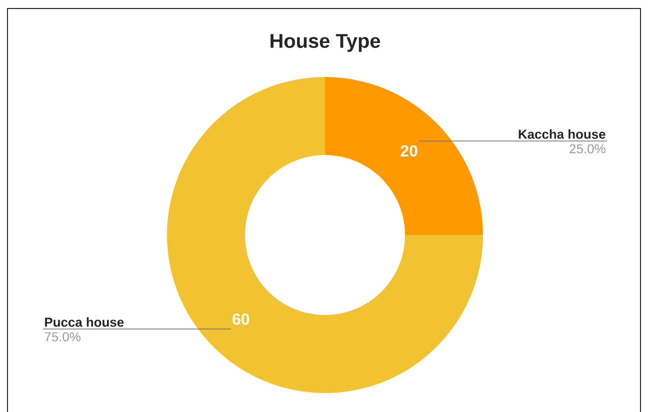 The image size is (649, 412). I want to click on text: 25.0%, so click(588, 149).